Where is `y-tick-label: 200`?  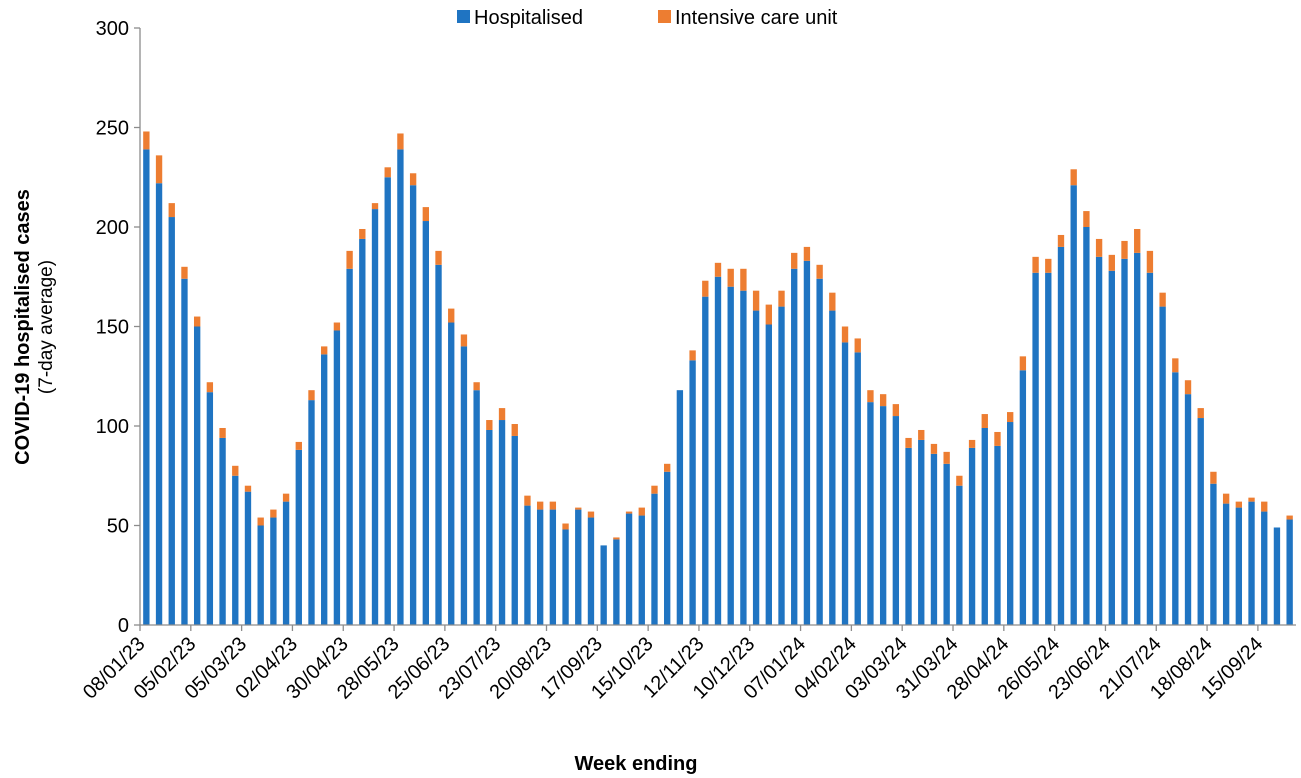
y-tick-label: 200 is located at coordinates (112, 228).